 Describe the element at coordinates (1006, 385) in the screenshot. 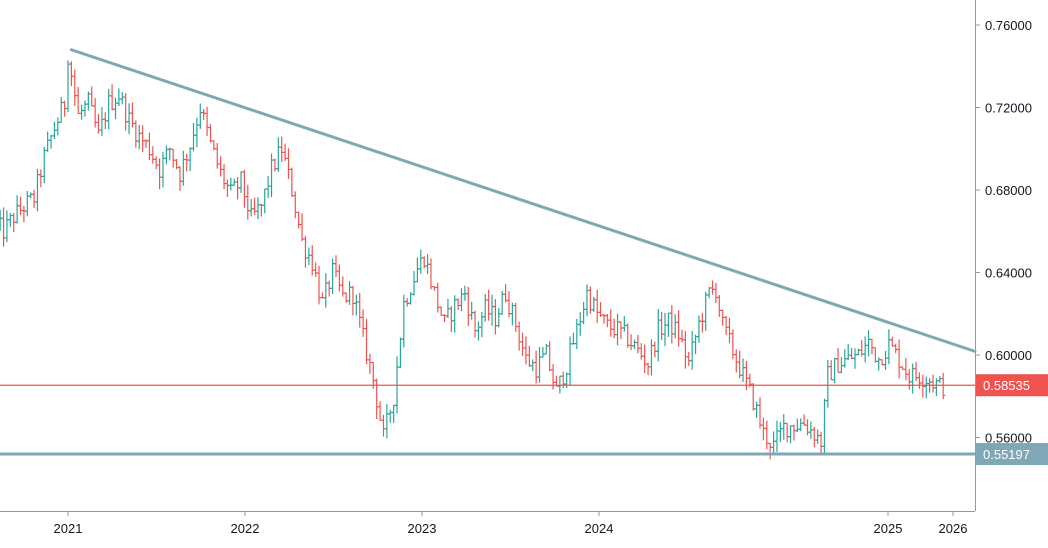

I see `resistance-price-tag: 0.58535` at that location.